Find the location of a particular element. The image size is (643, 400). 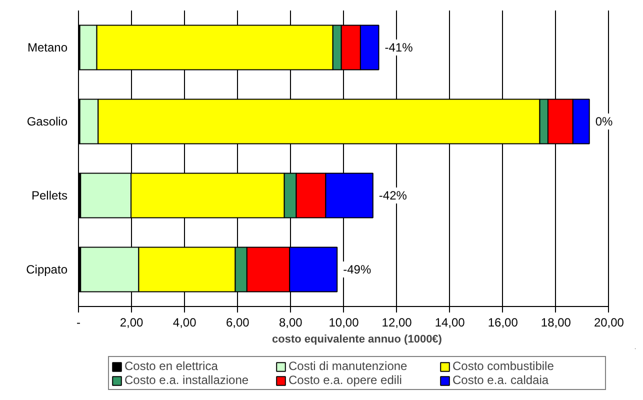

y-tick-label: Pellets is located at coordinates (49, 195).